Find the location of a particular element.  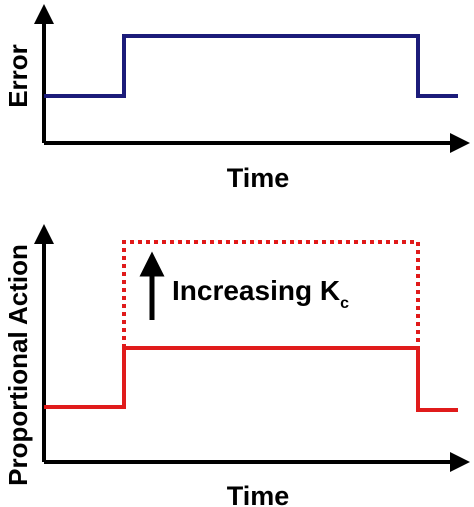

annotation-subscript: c is located at coordinates (344, 303).